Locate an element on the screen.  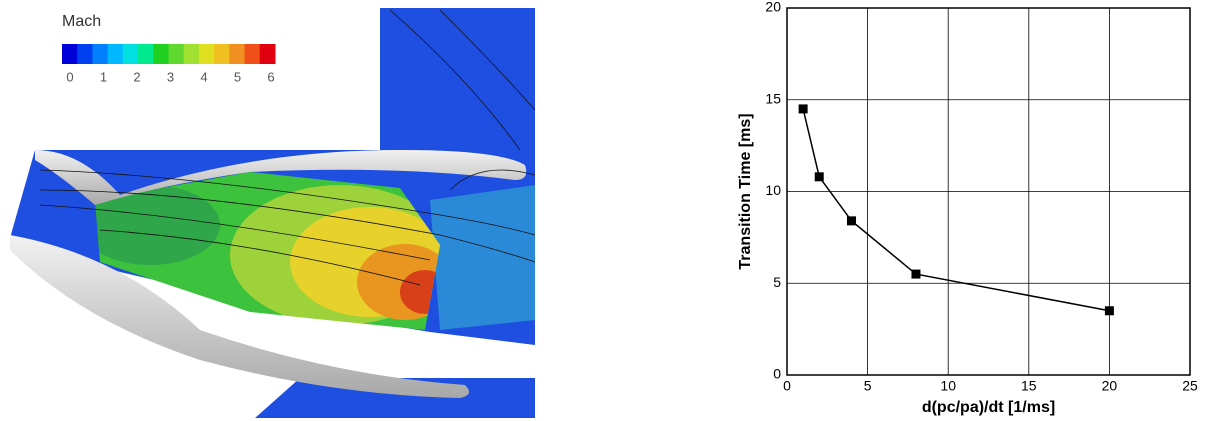
lower-wall is located at coordinates (239, 316).